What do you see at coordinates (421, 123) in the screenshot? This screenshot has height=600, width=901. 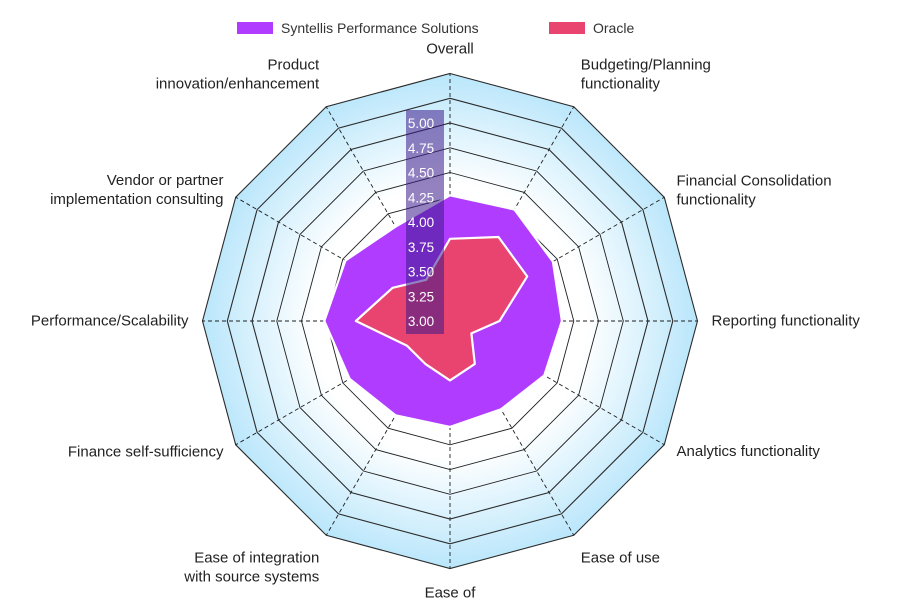 I see `r-axis-tick-label: 5.00` at bounding box center [421, 123].